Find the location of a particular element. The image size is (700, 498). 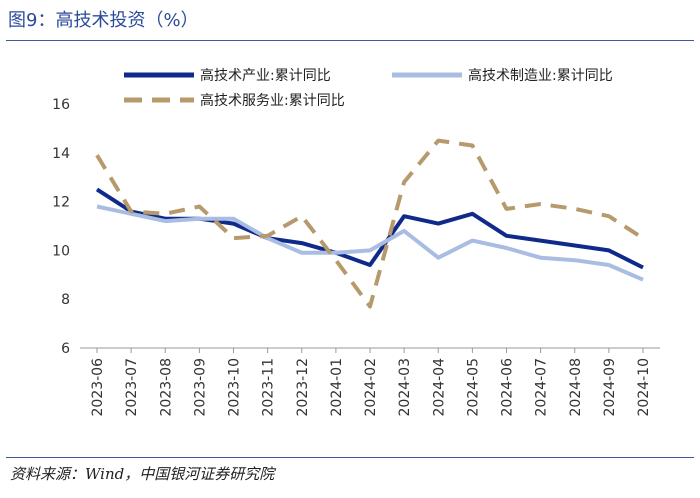

x-tick-label: 2024-01 is located at coordinates (337, 387).